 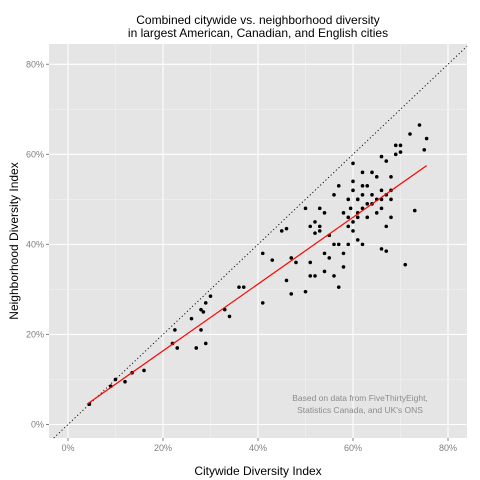 What do you see at coordinates (360, 410) in the screenshot?
I see `source-note-line-2: Statistics Canada, and UK's ONS` at bounding box center [360, 410].